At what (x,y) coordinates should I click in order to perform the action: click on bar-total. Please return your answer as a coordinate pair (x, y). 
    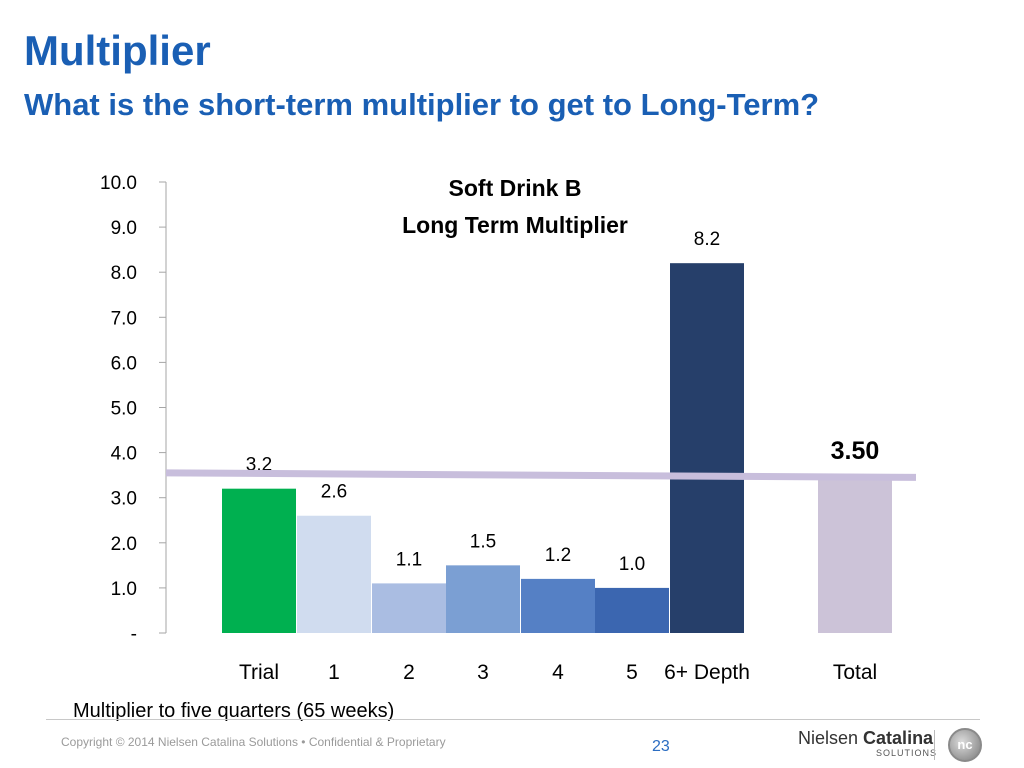
    Looking at the image, I should click on (855, 554).